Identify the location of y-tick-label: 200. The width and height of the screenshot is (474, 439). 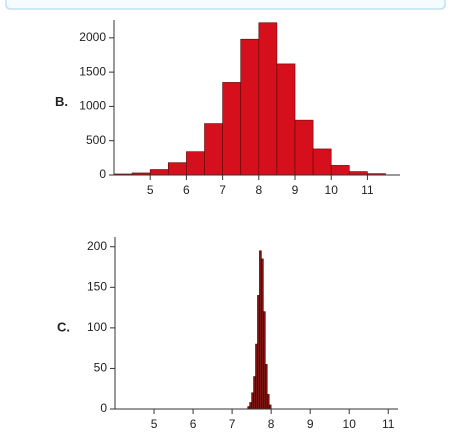
(97, 246).